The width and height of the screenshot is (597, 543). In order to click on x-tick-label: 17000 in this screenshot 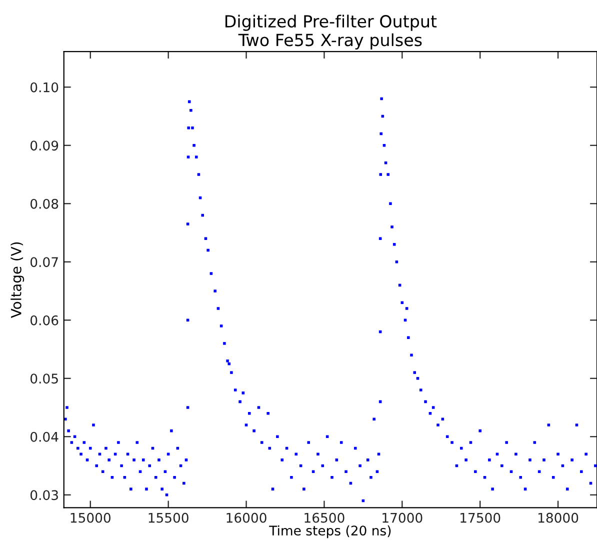, I will do `click(402, 517)`.